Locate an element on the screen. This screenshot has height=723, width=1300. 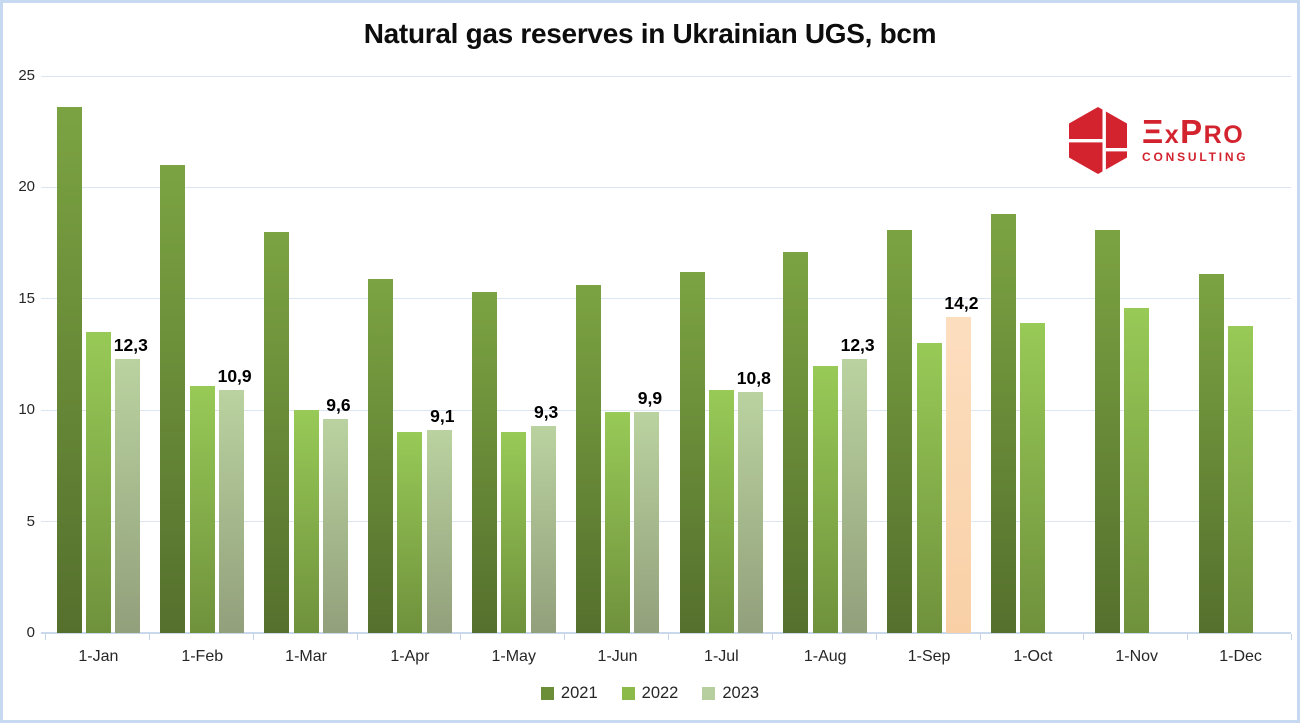
bar-2023-1-Sep-highlighted is located at coordinates (958, 474).